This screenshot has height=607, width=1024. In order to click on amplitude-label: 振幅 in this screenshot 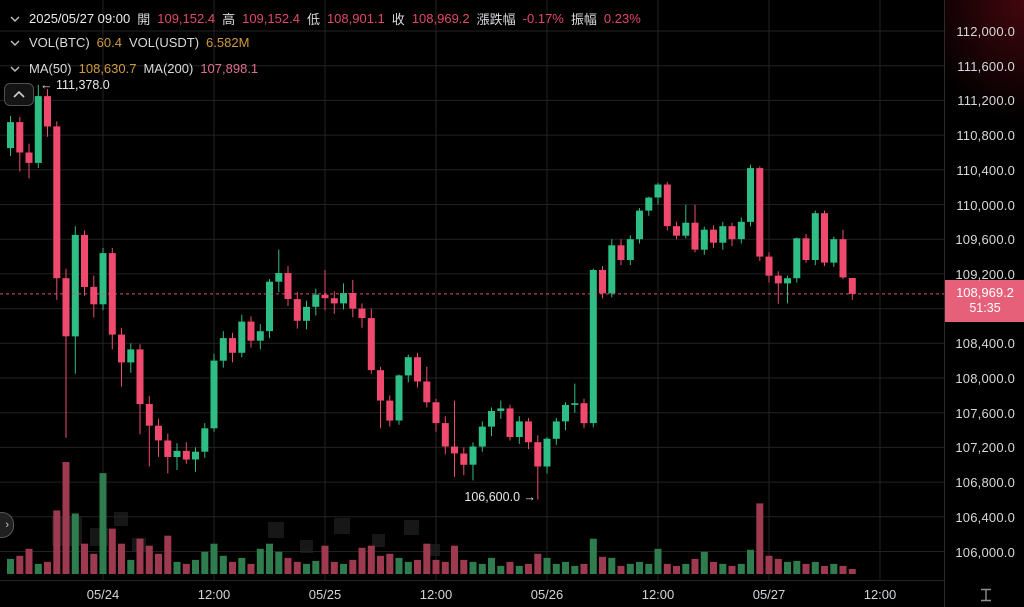, I will do `click(583, 19)`.